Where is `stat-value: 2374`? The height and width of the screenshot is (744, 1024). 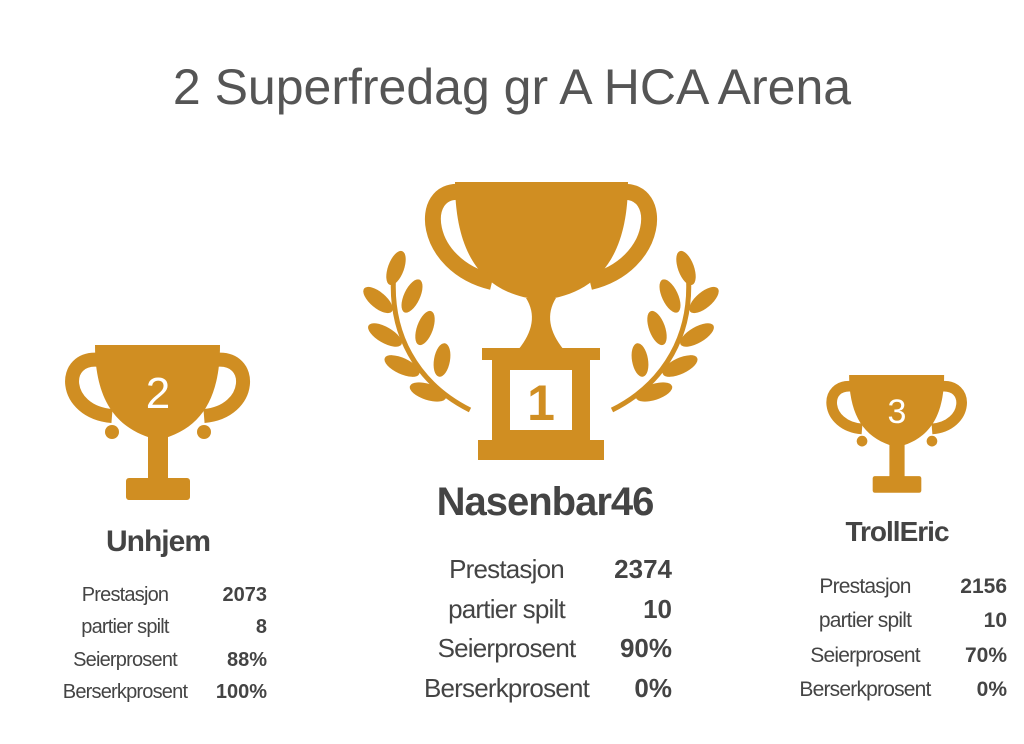 stat-value: 2374 is located at coordinates (643, 569).